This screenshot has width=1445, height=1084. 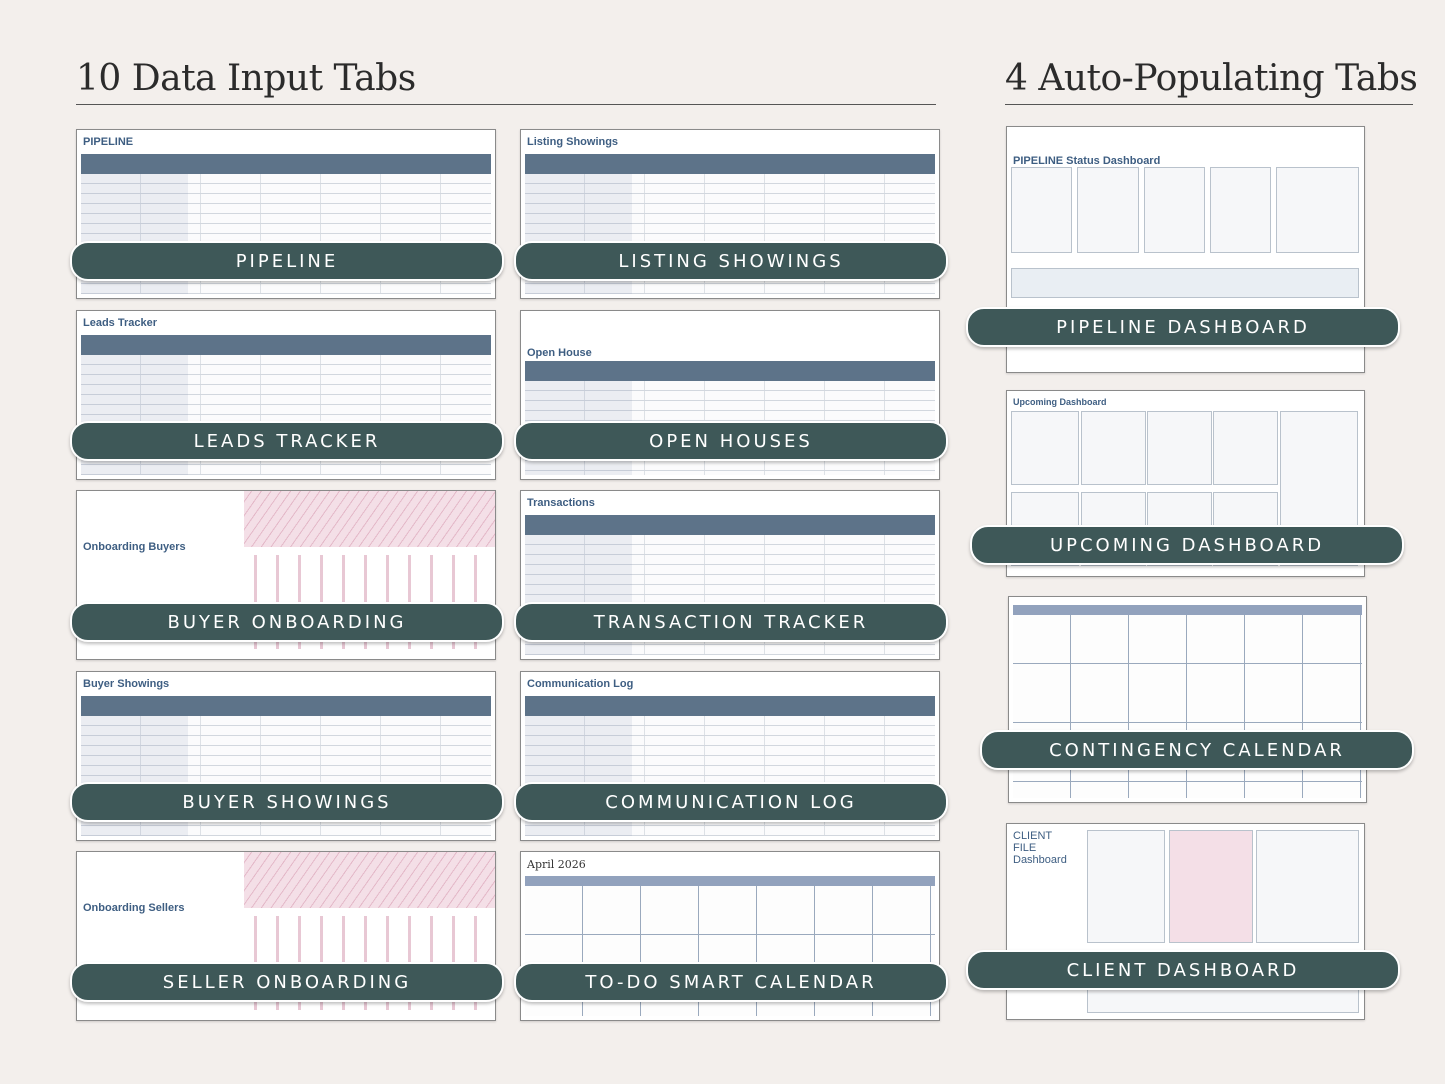 I want to click on upcoming-dashboard-label: UPCOMING DASHBOARD, so click(x=1187, y=545).